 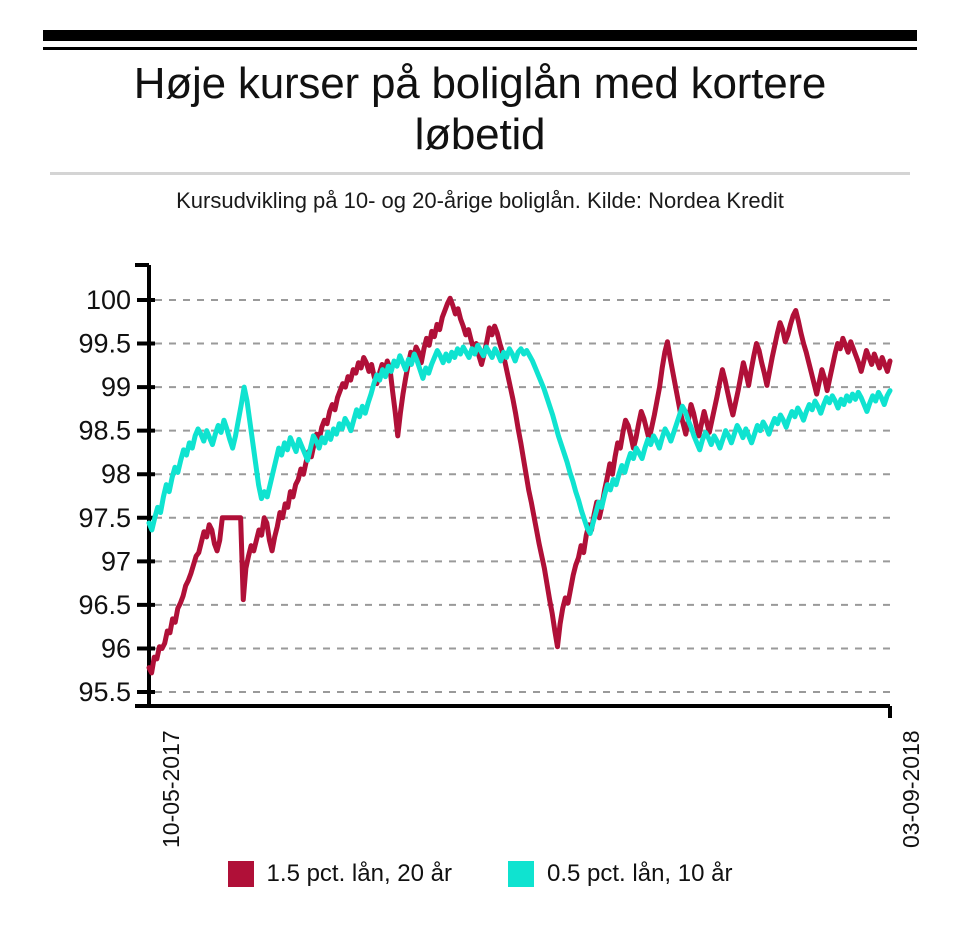 What do you see at coordinates (359, 873) in the screenshot?
I see `legend-label-20yr: 1.5 pct. lån, 20 år` at bounding box center [359, 873].